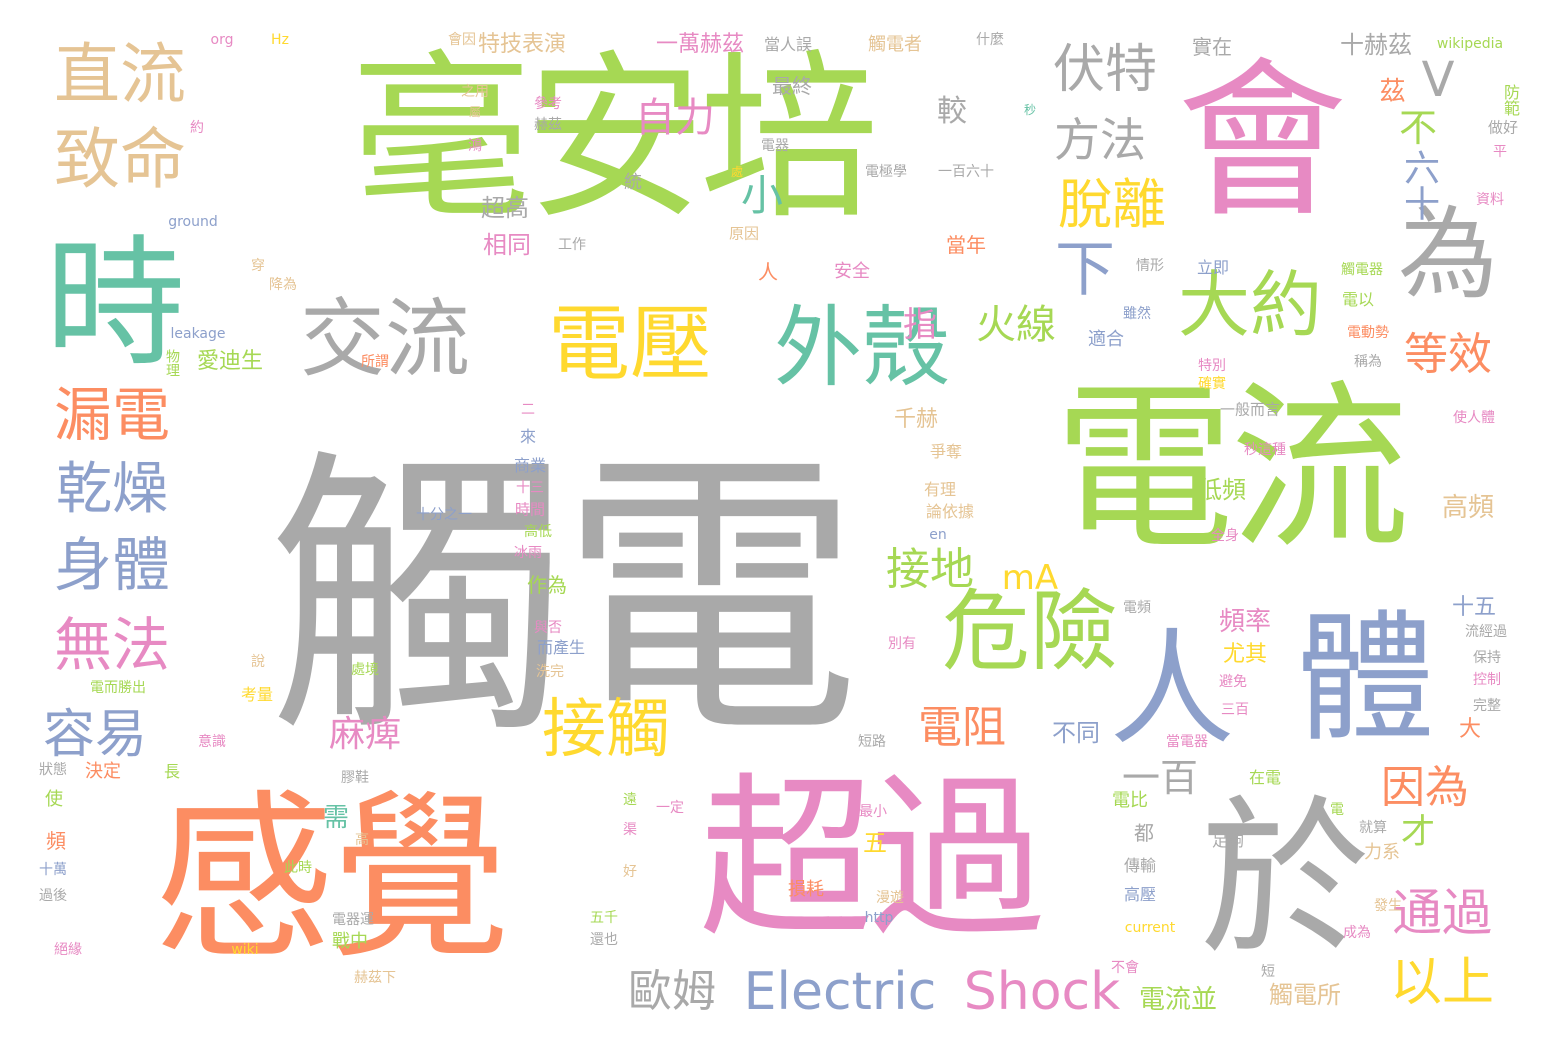 The height and width of the screenshot is (1052, 1548). What do you see at coordinates (1388, 906) in the screenshot?
I see `word: 發生` at bounding box center [1388, 906].